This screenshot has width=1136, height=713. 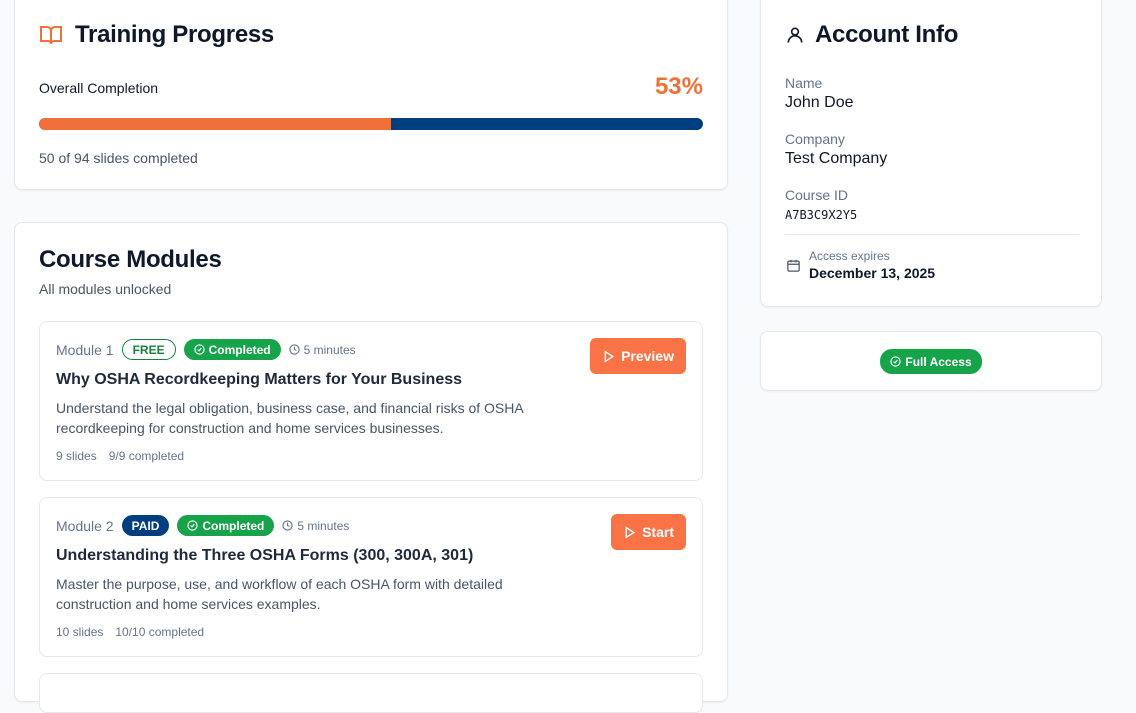 What do you see at coordinates (821, 215) in the screenshot?
I see `course-id-value: A7B3C9X2Y5` at bounding box center [821, 215].